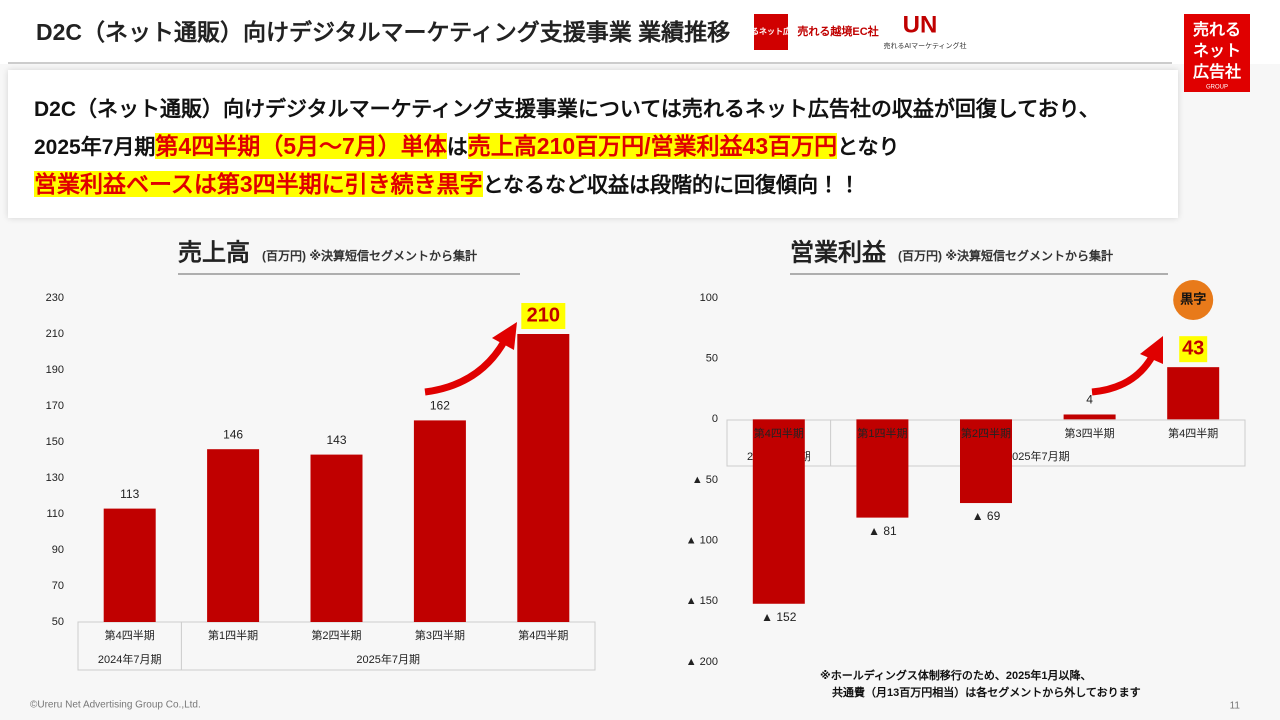  I want to click on group-logo-box, so click(1217, 53).